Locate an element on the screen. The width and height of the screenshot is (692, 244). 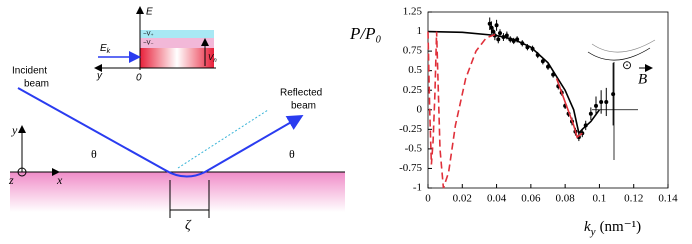
ek-sub: k is located at coordinates (109, 51).